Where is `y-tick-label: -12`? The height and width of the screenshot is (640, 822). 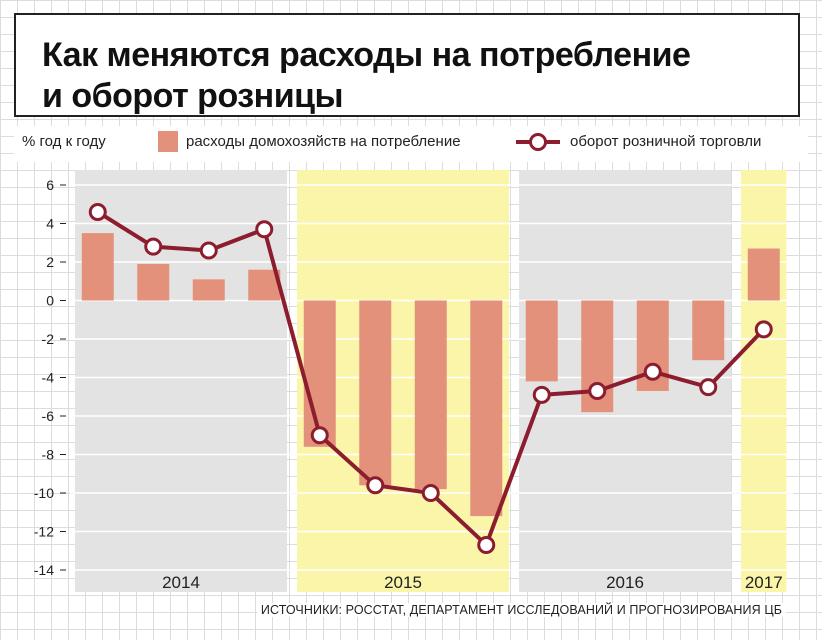
y-tick-label: -12 is located at coordinates (44, 532).